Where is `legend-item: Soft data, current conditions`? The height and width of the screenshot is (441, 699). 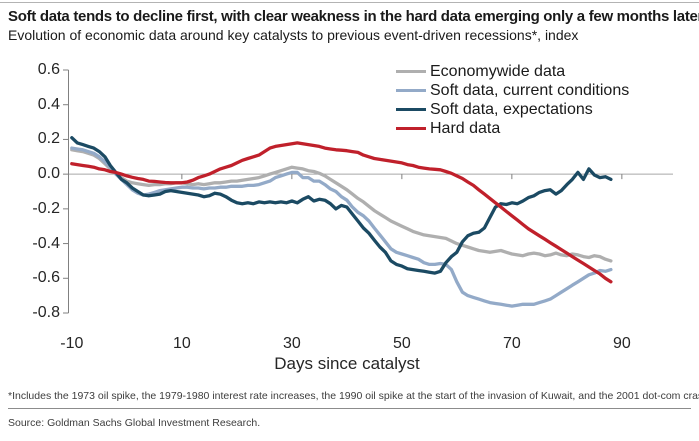
legend-item: Soft data, current conditions is located at coordinates (512, 90).